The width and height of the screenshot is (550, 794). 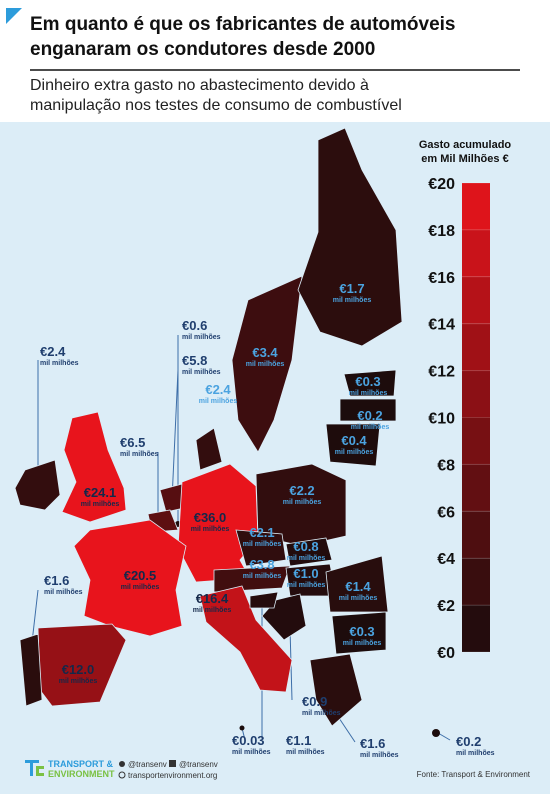 I want to click on legend-title: Gasto acumulado, so click(x=465, y=145).